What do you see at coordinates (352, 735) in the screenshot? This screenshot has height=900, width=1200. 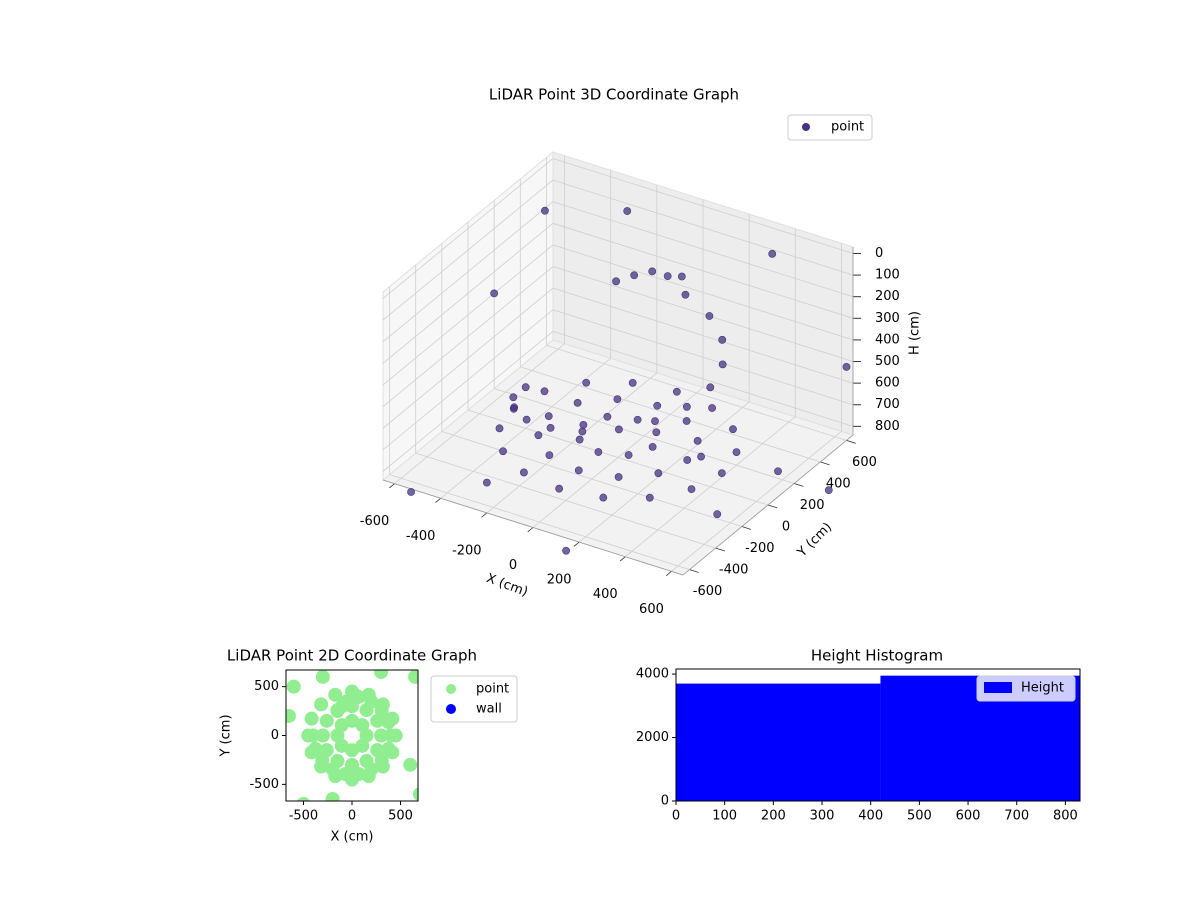 I see `plot-area` at bounding box center [352, 735].